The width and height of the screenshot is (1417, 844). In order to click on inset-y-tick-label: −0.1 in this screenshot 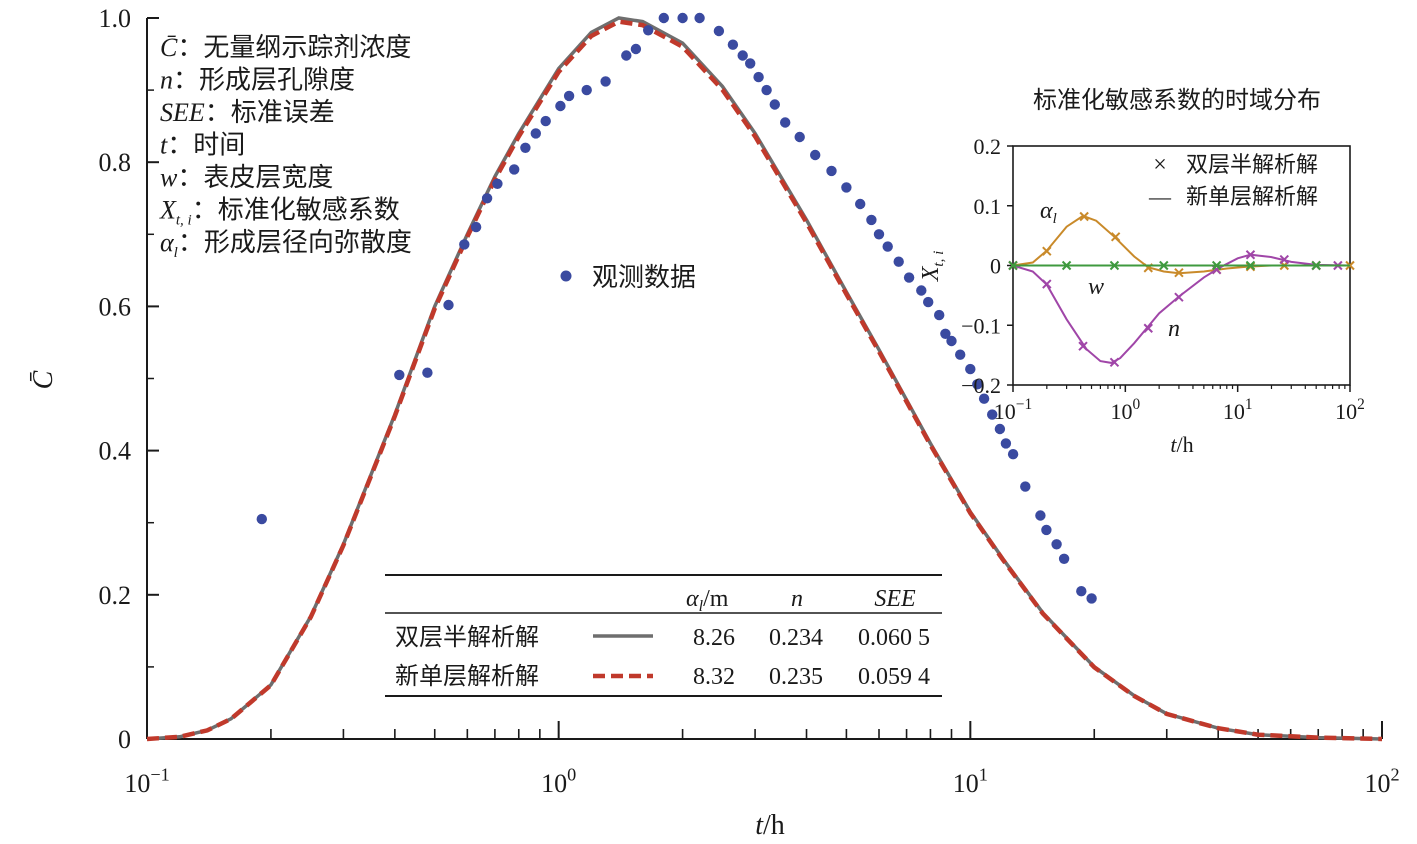, I will do `click(981, 325)`.